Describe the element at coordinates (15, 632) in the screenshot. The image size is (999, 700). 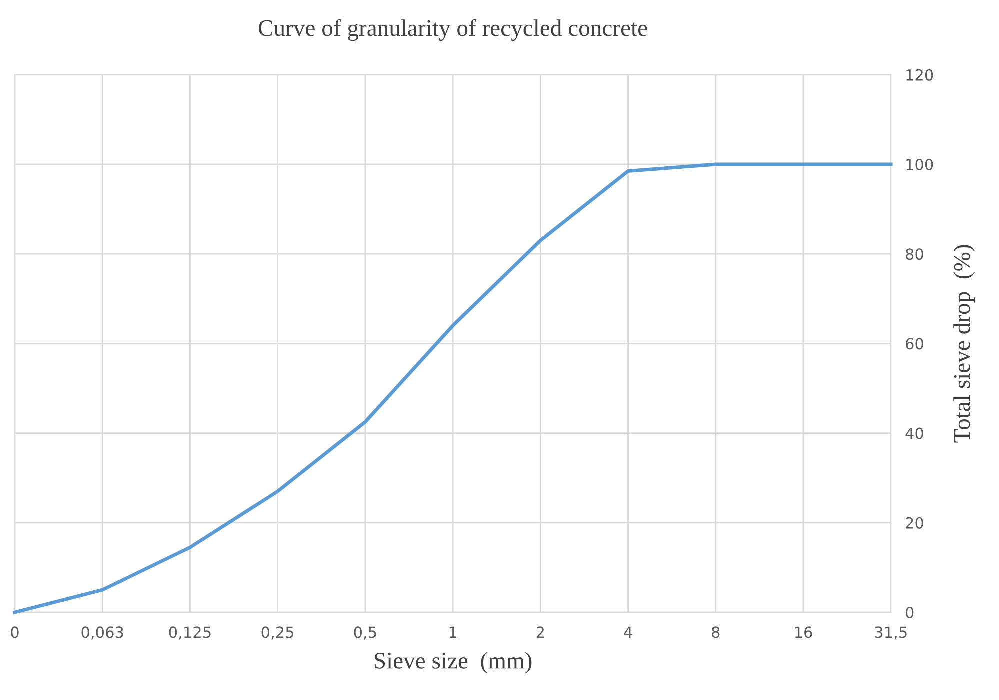
I see `x-tick-label: 0` at that location.